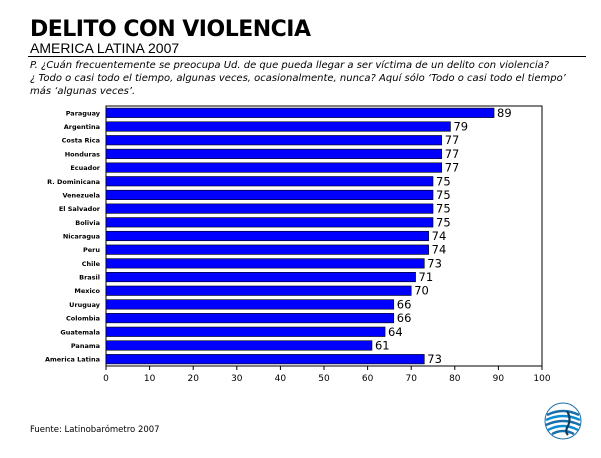 Image resolution: width=601 pixels, height=458 pixels. I want to click on x-tick-label: 90, so click(499, 379).